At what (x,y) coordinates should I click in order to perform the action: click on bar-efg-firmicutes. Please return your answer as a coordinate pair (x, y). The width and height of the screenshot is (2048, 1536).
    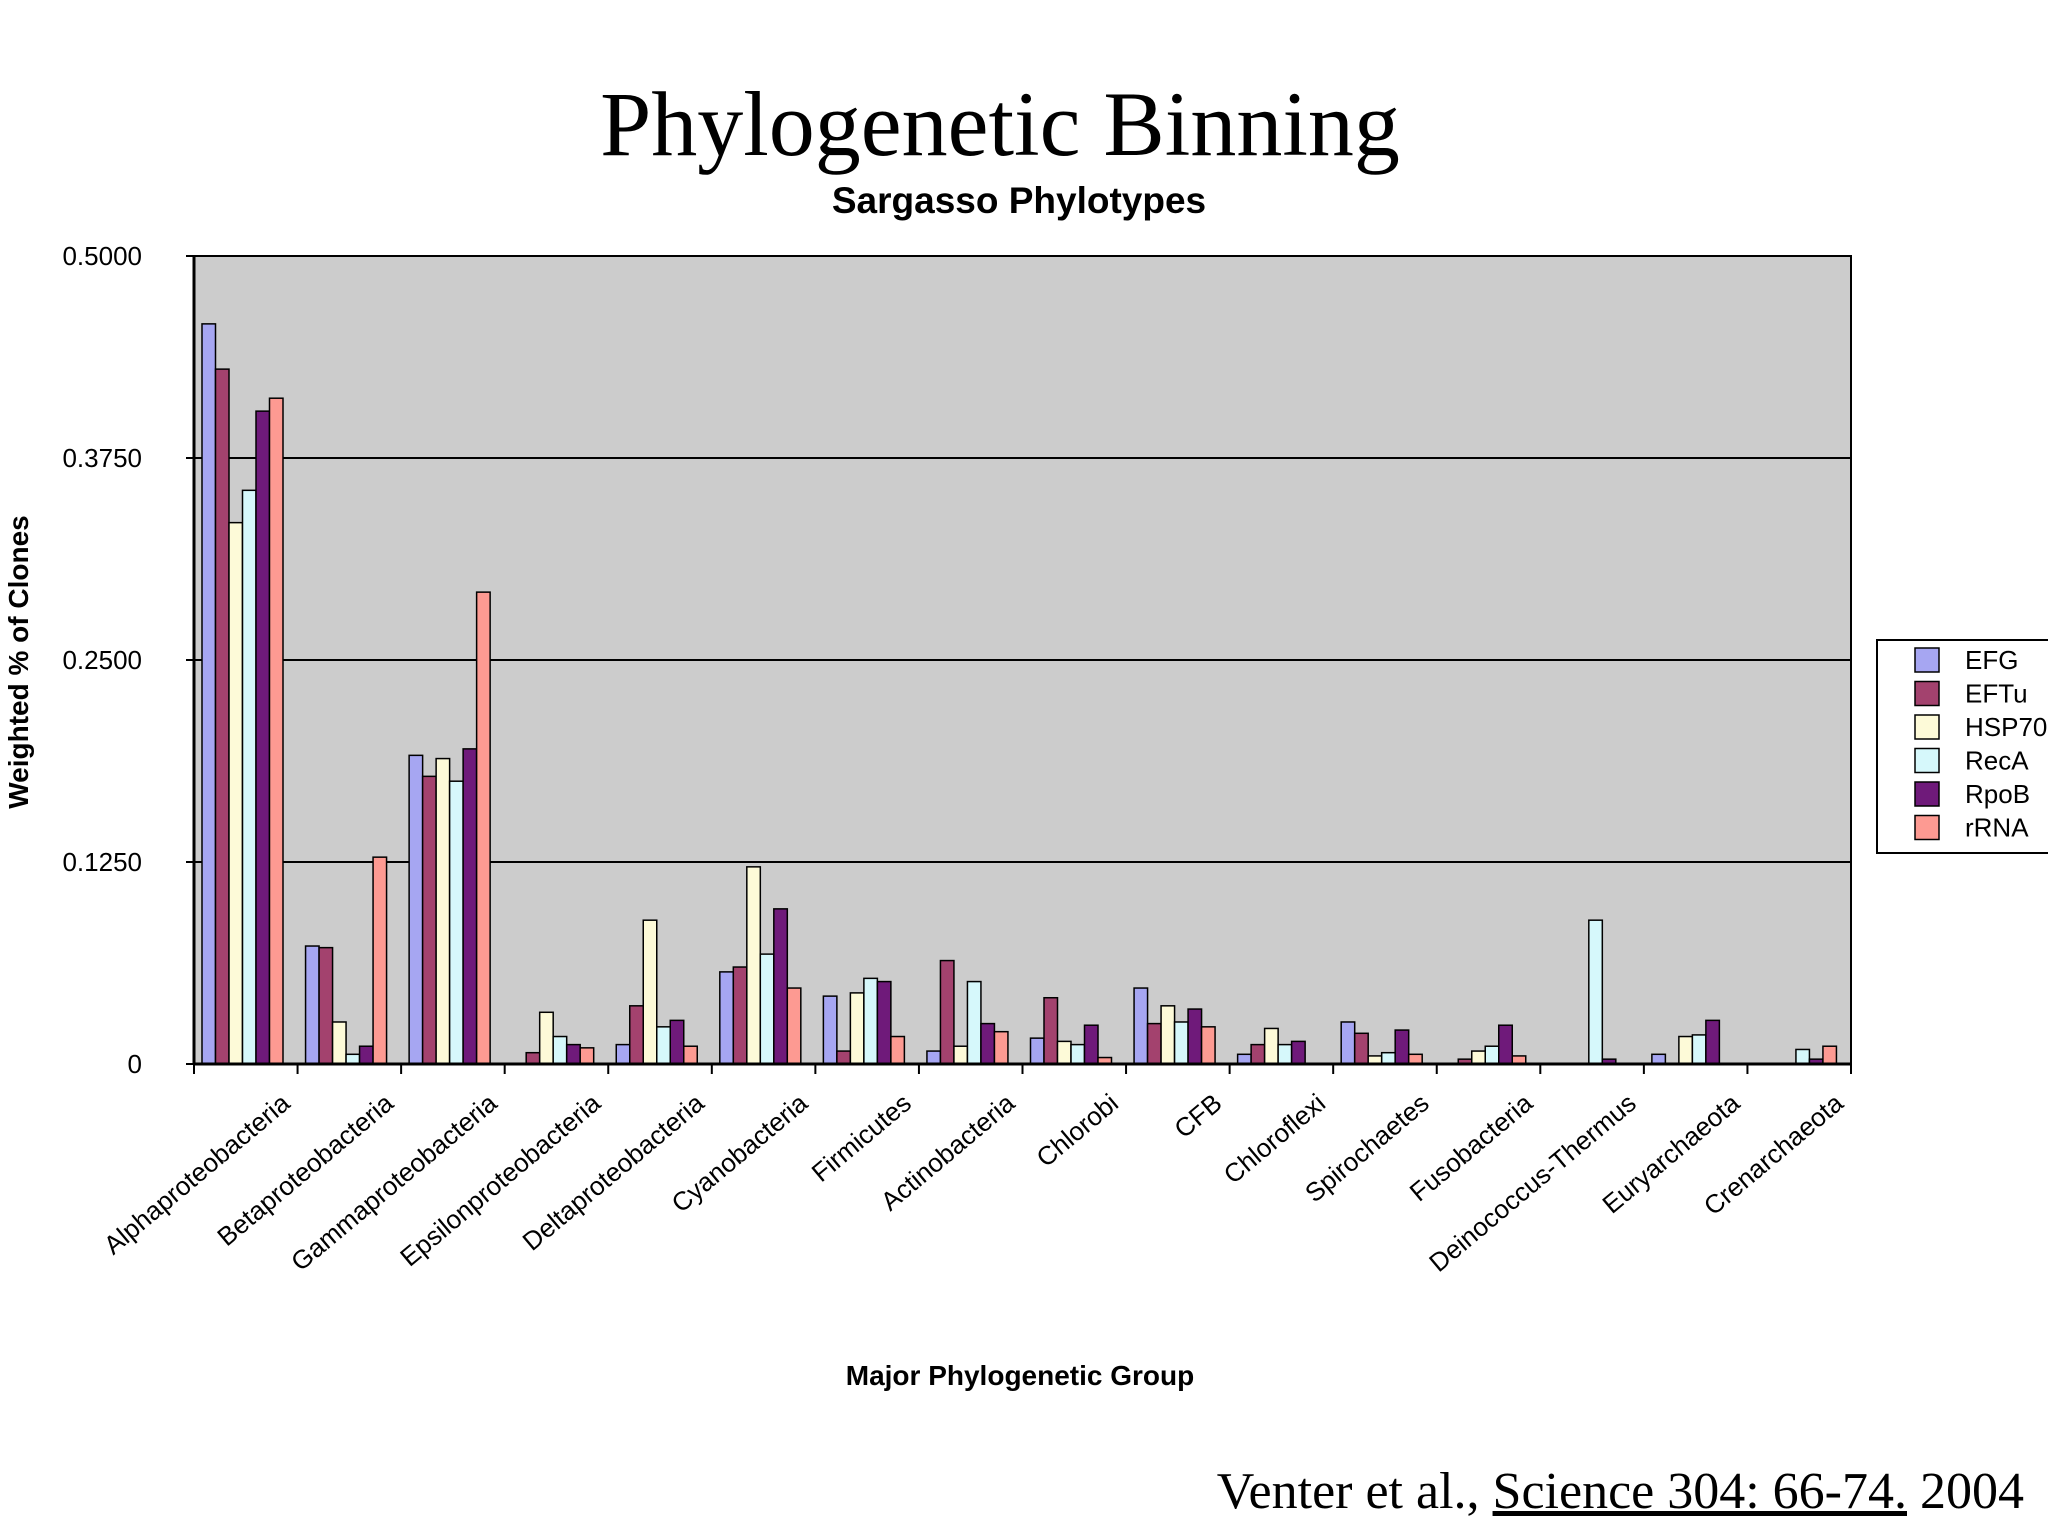
    Looking at the image, I should click on (830, 1030).